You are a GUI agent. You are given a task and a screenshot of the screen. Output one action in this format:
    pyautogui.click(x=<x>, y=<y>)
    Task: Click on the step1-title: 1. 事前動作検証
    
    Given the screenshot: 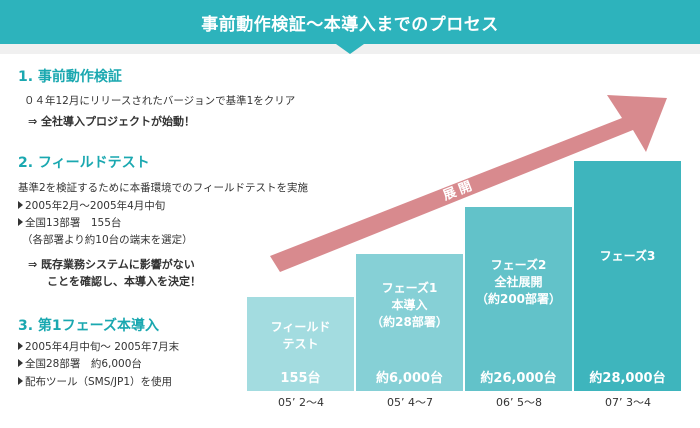 What is the action you would take?
    pyautogui.click(x=70, y=77)
    